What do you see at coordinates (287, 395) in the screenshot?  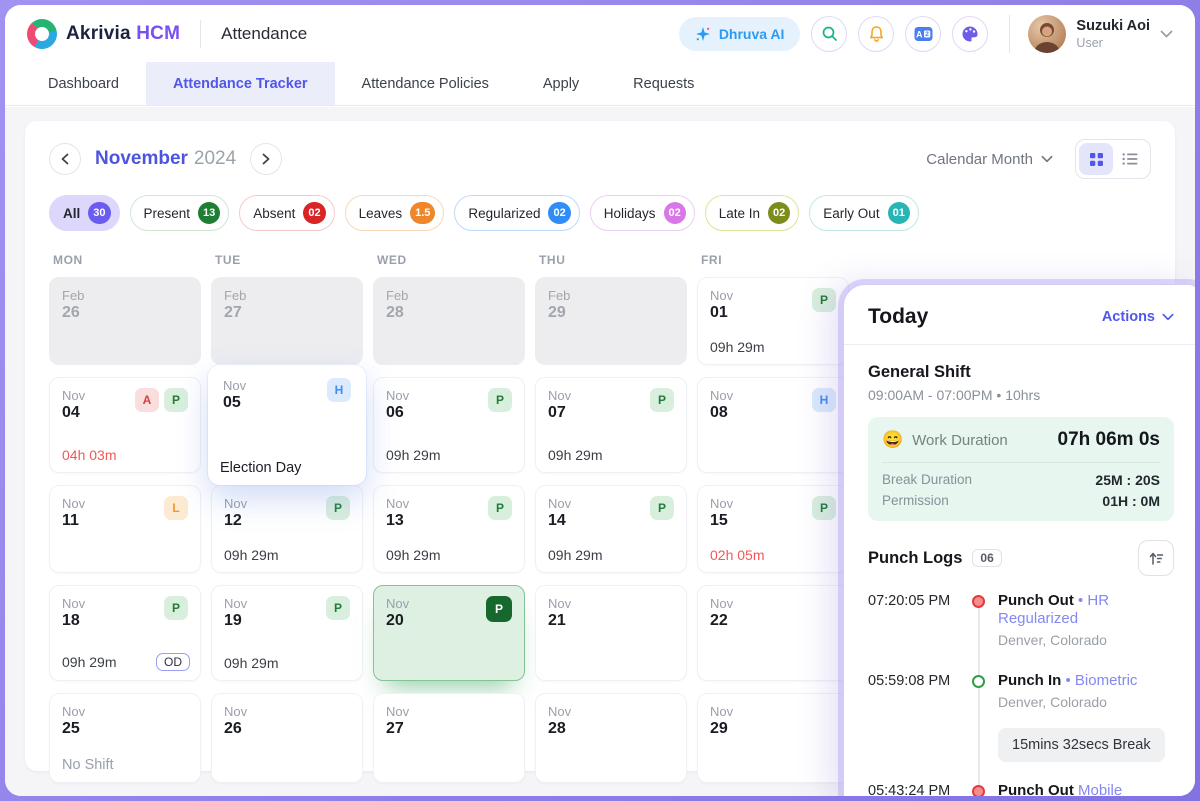 I see `cell-header: Nov 05 H` at bounding box center [287, 395].